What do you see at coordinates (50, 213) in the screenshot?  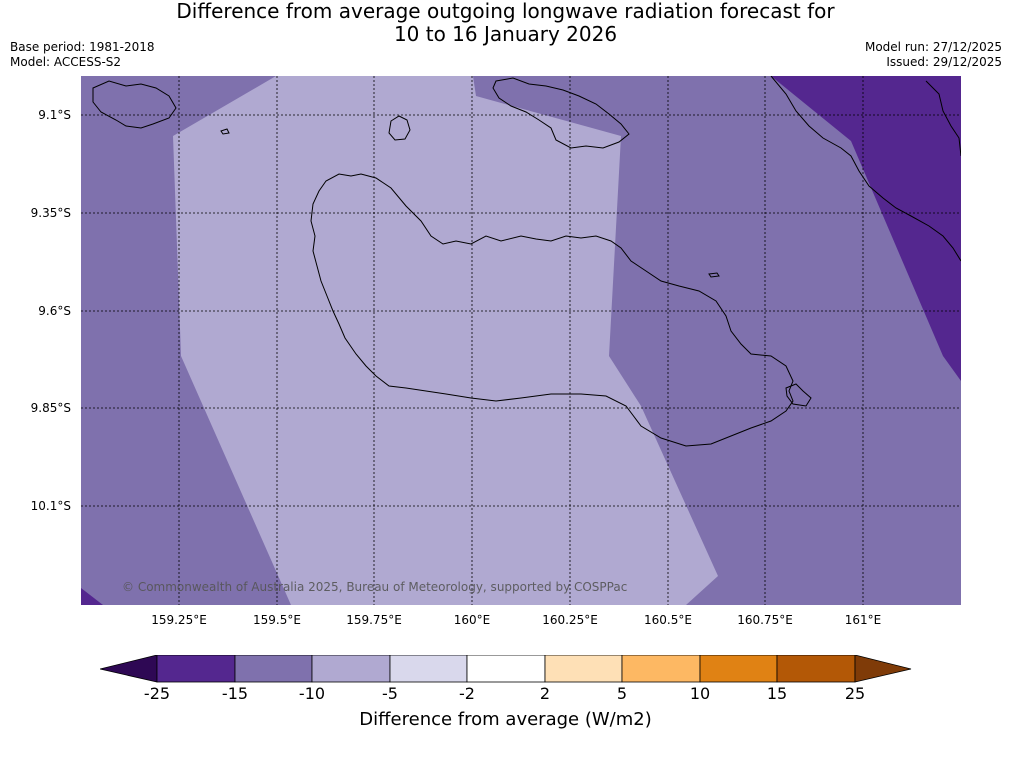 I see `lat-label-2: 9.35°S` at bounding box center [50, 213].